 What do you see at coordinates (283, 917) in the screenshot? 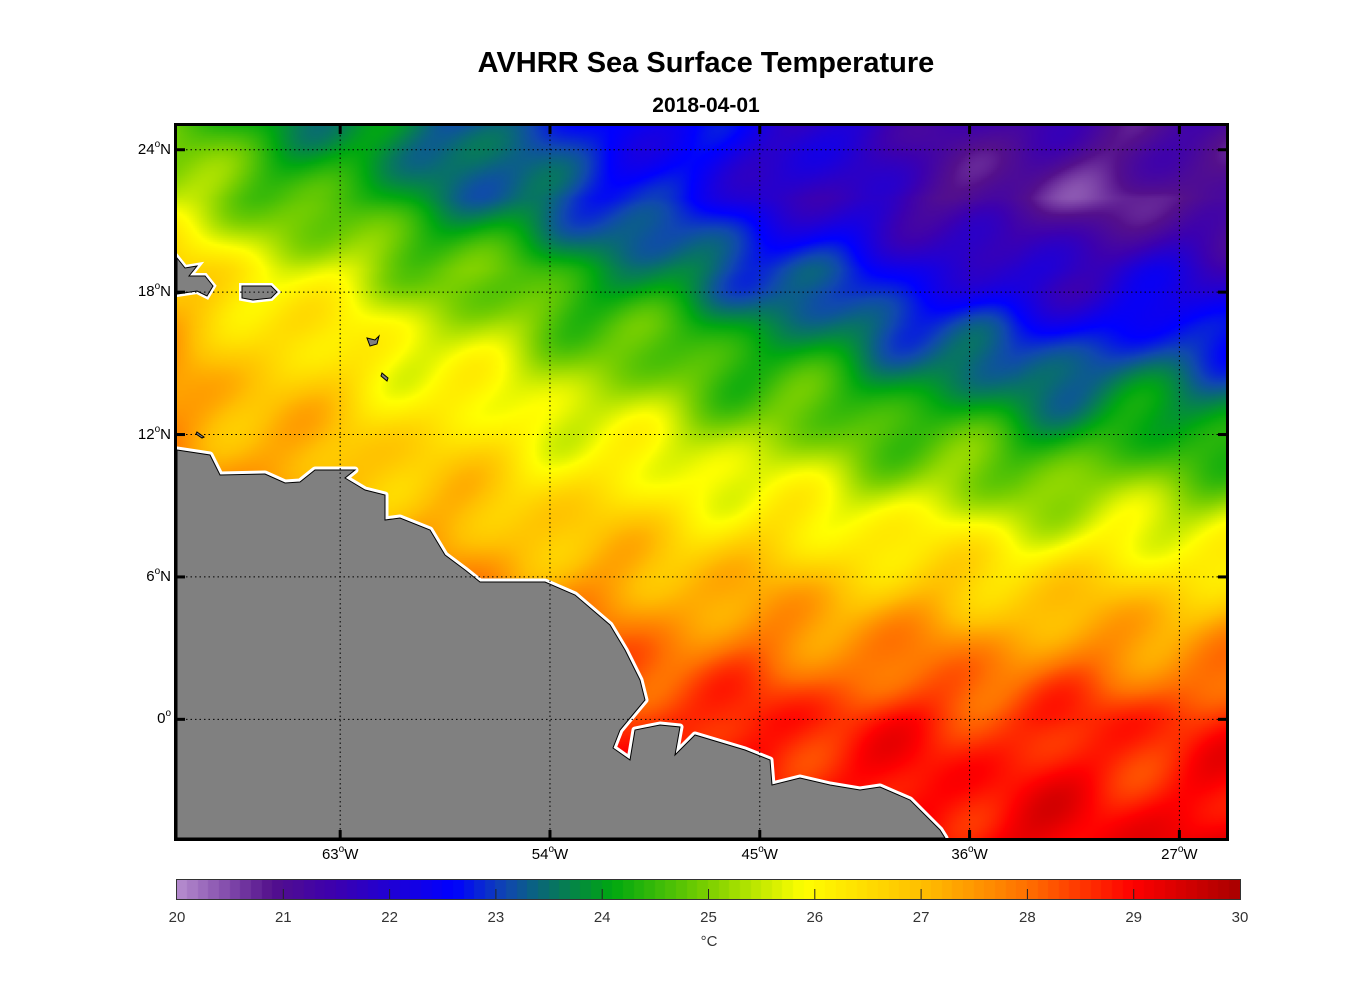
I see `colorbar-tick-label: 21` at bounding box center [283, 917].